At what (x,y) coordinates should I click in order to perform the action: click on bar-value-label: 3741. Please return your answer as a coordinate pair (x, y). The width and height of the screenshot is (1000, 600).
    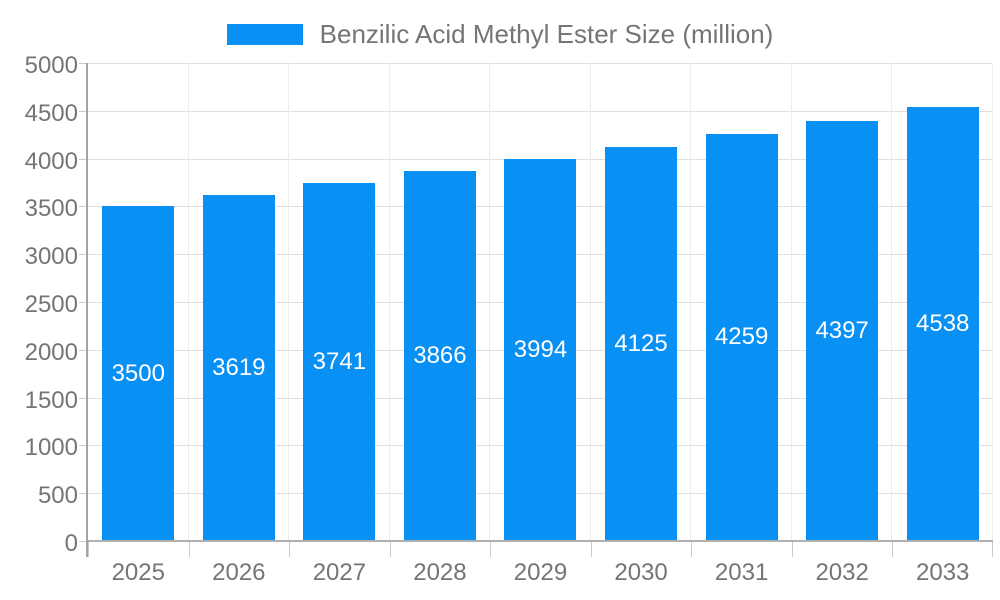
    Looking at the image, I should click on (339, 362).